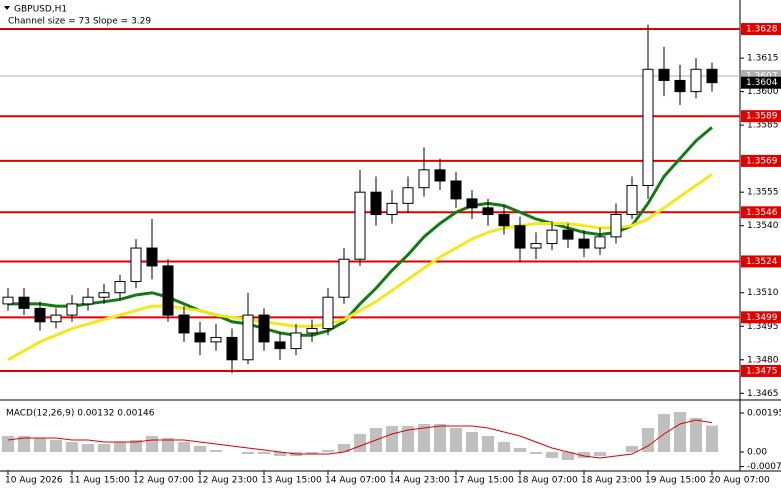 This screenshot has width=781, height=489. Describe the element at coordinates (757, 453) in the screenshot. I see `macd-tick-label: 0.00` at that location.